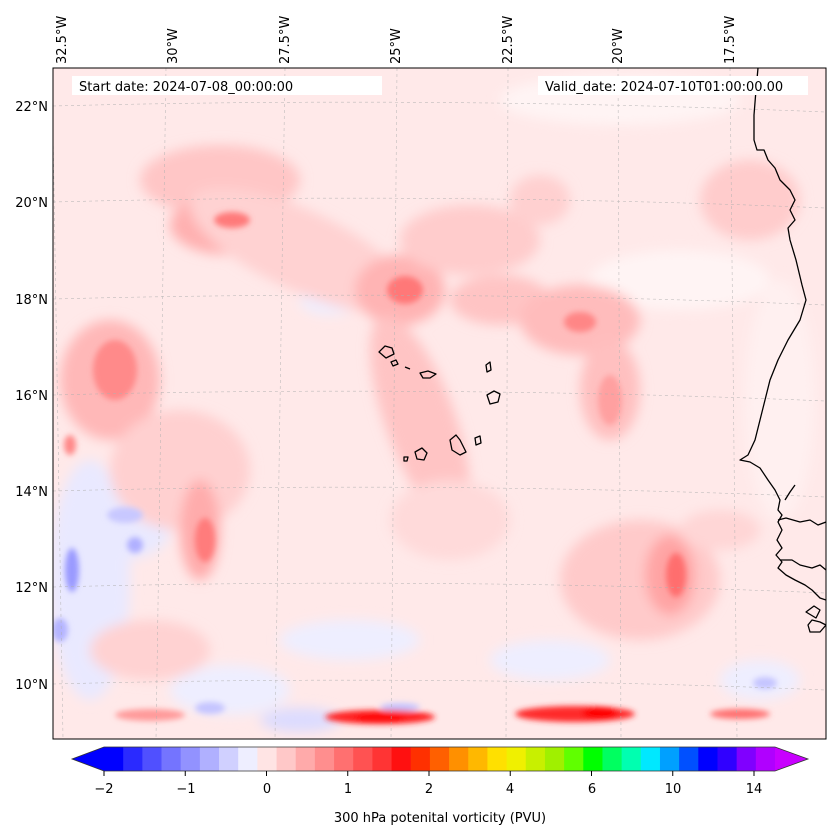  I want to click on colorbar-tick-label: −2, so click(103, 789).